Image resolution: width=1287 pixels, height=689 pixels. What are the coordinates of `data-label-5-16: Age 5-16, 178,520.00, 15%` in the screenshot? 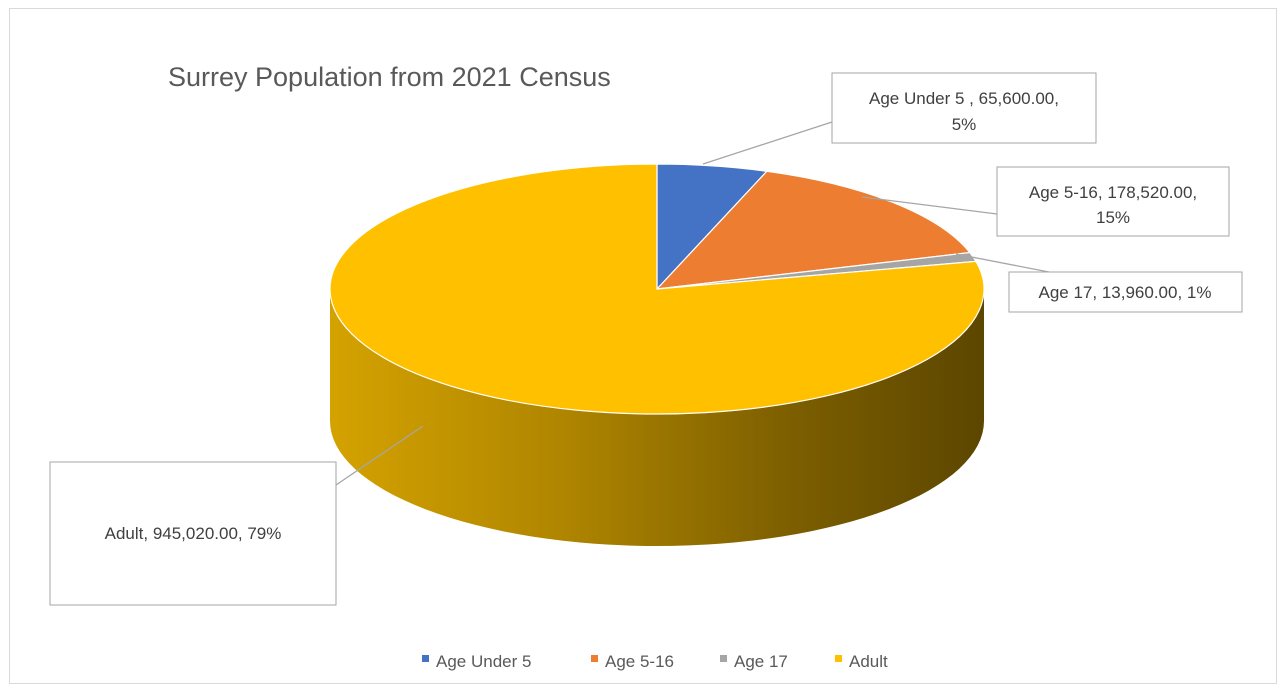 It's located at (1113, 201).